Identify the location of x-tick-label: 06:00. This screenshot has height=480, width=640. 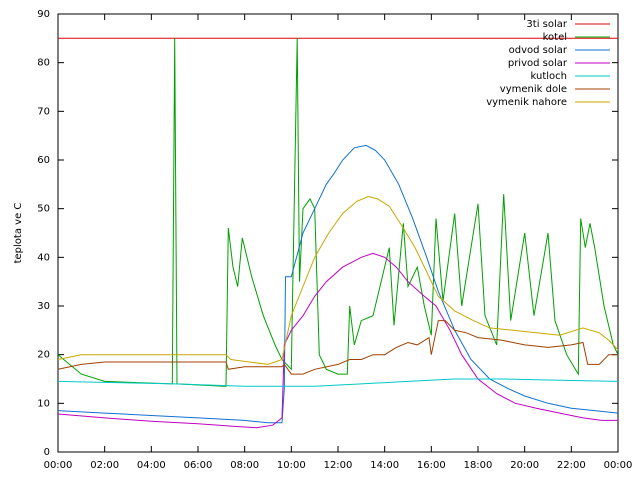
(198, 465).